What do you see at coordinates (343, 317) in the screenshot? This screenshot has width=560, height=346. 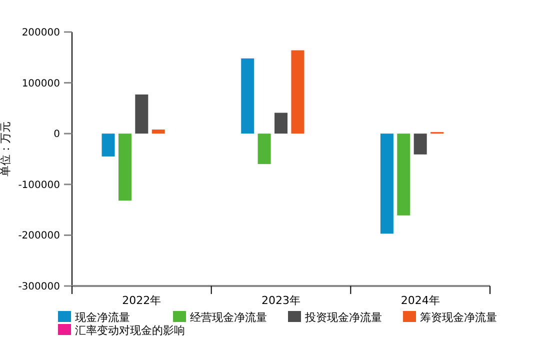 I see `legend-label: 投资现金净流量` at bounding box center [343, 317].